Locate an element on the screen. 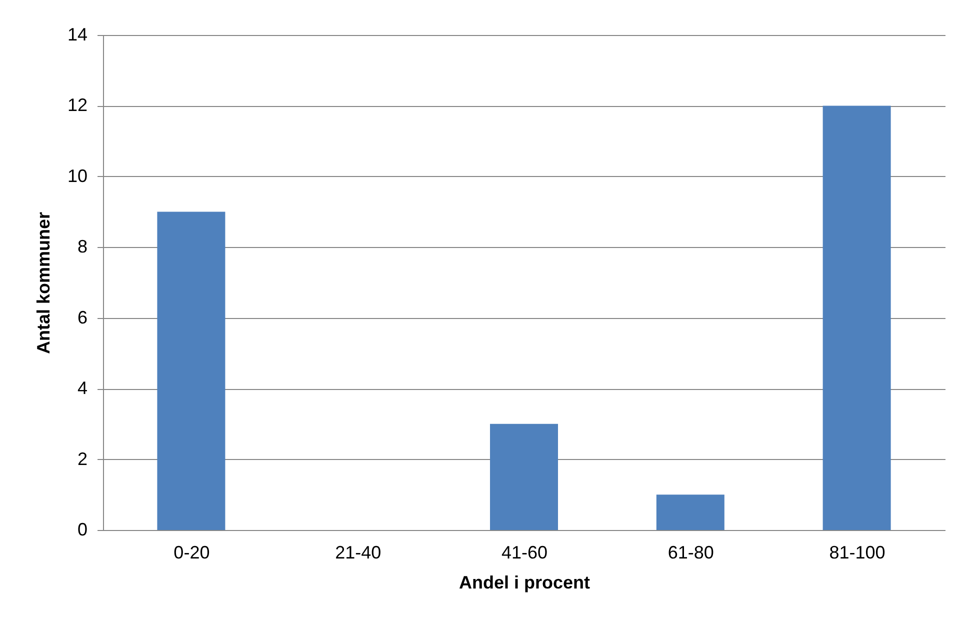  y-tick-label: 10 is located at coordinates (77, 176).